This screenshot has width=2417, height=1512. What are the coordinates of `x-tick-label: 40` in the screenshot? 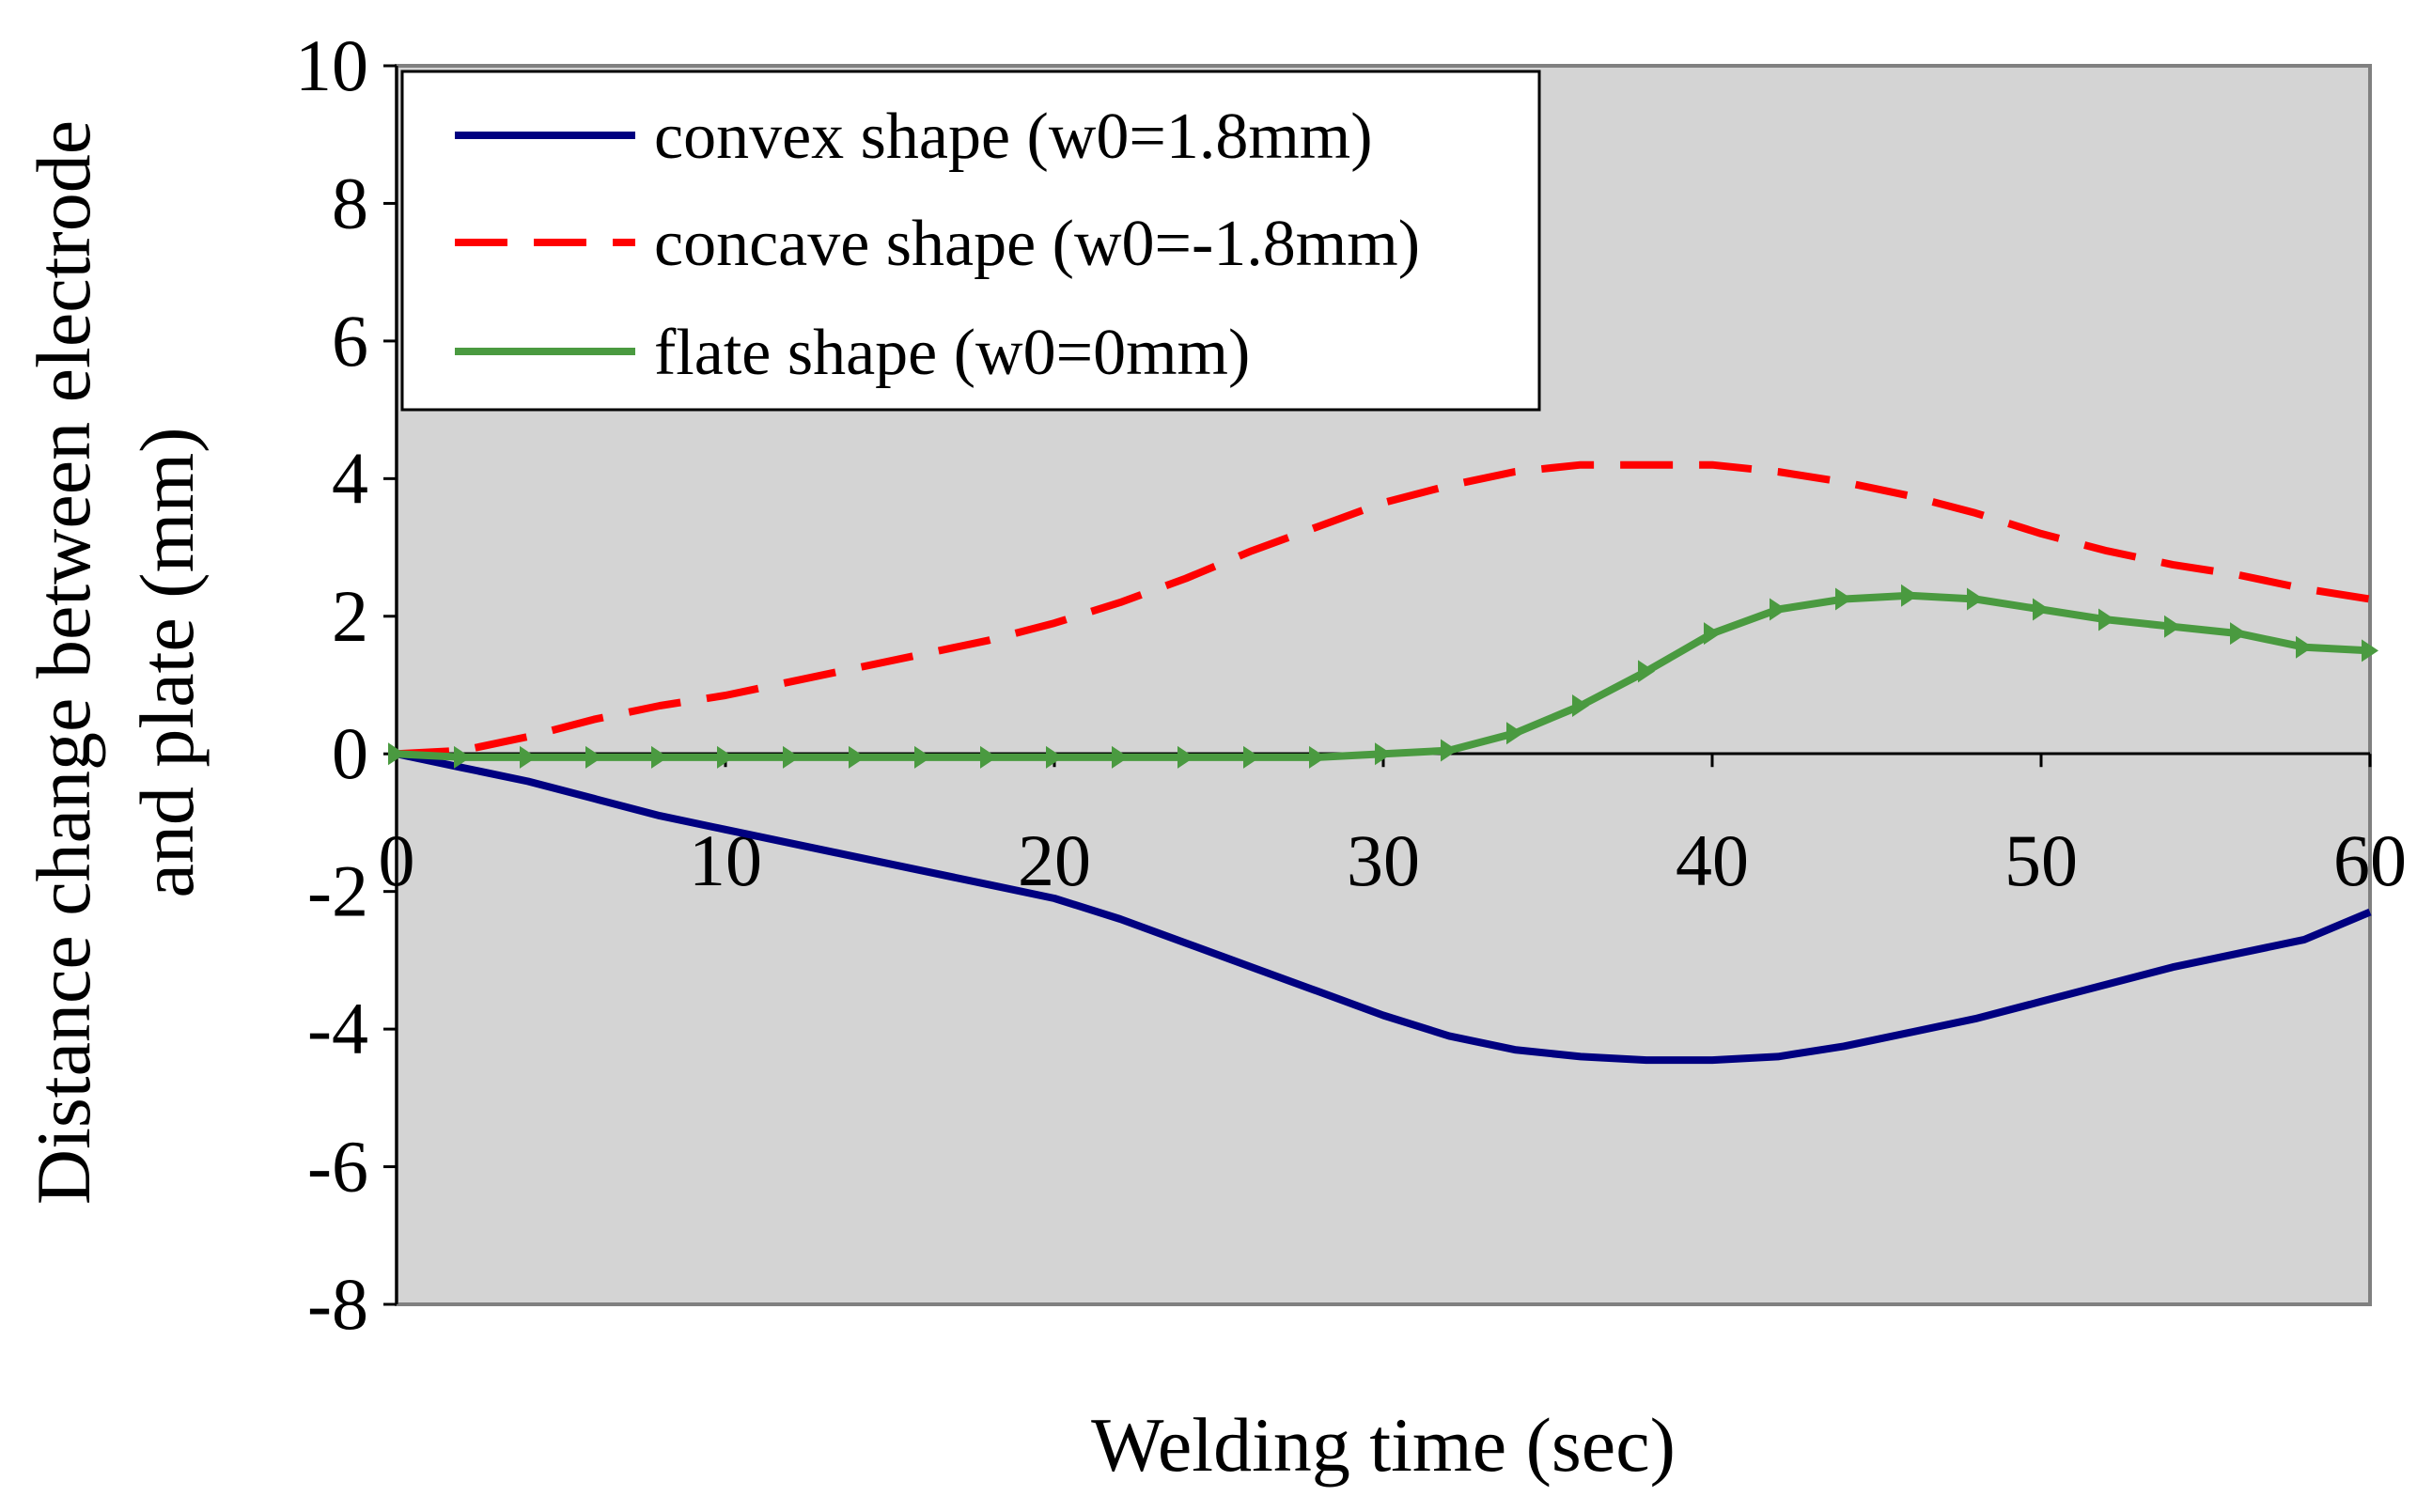 It's located at (1713, 860).